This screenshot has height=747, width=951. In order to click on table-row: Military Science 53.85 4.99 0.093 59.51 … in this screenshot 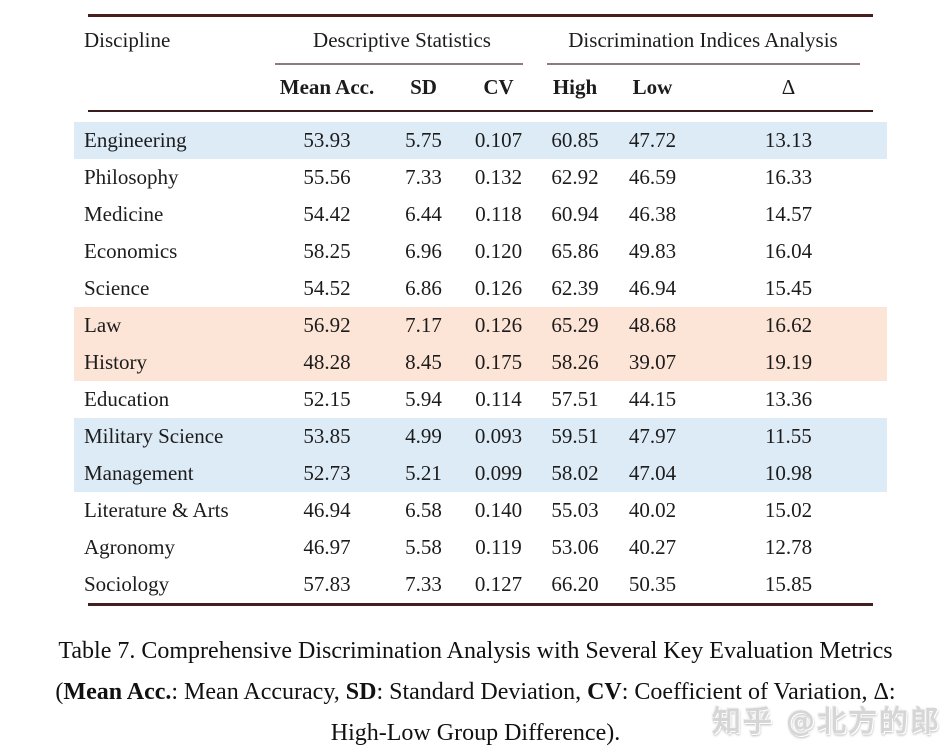, I will do `click(480, 436)`.